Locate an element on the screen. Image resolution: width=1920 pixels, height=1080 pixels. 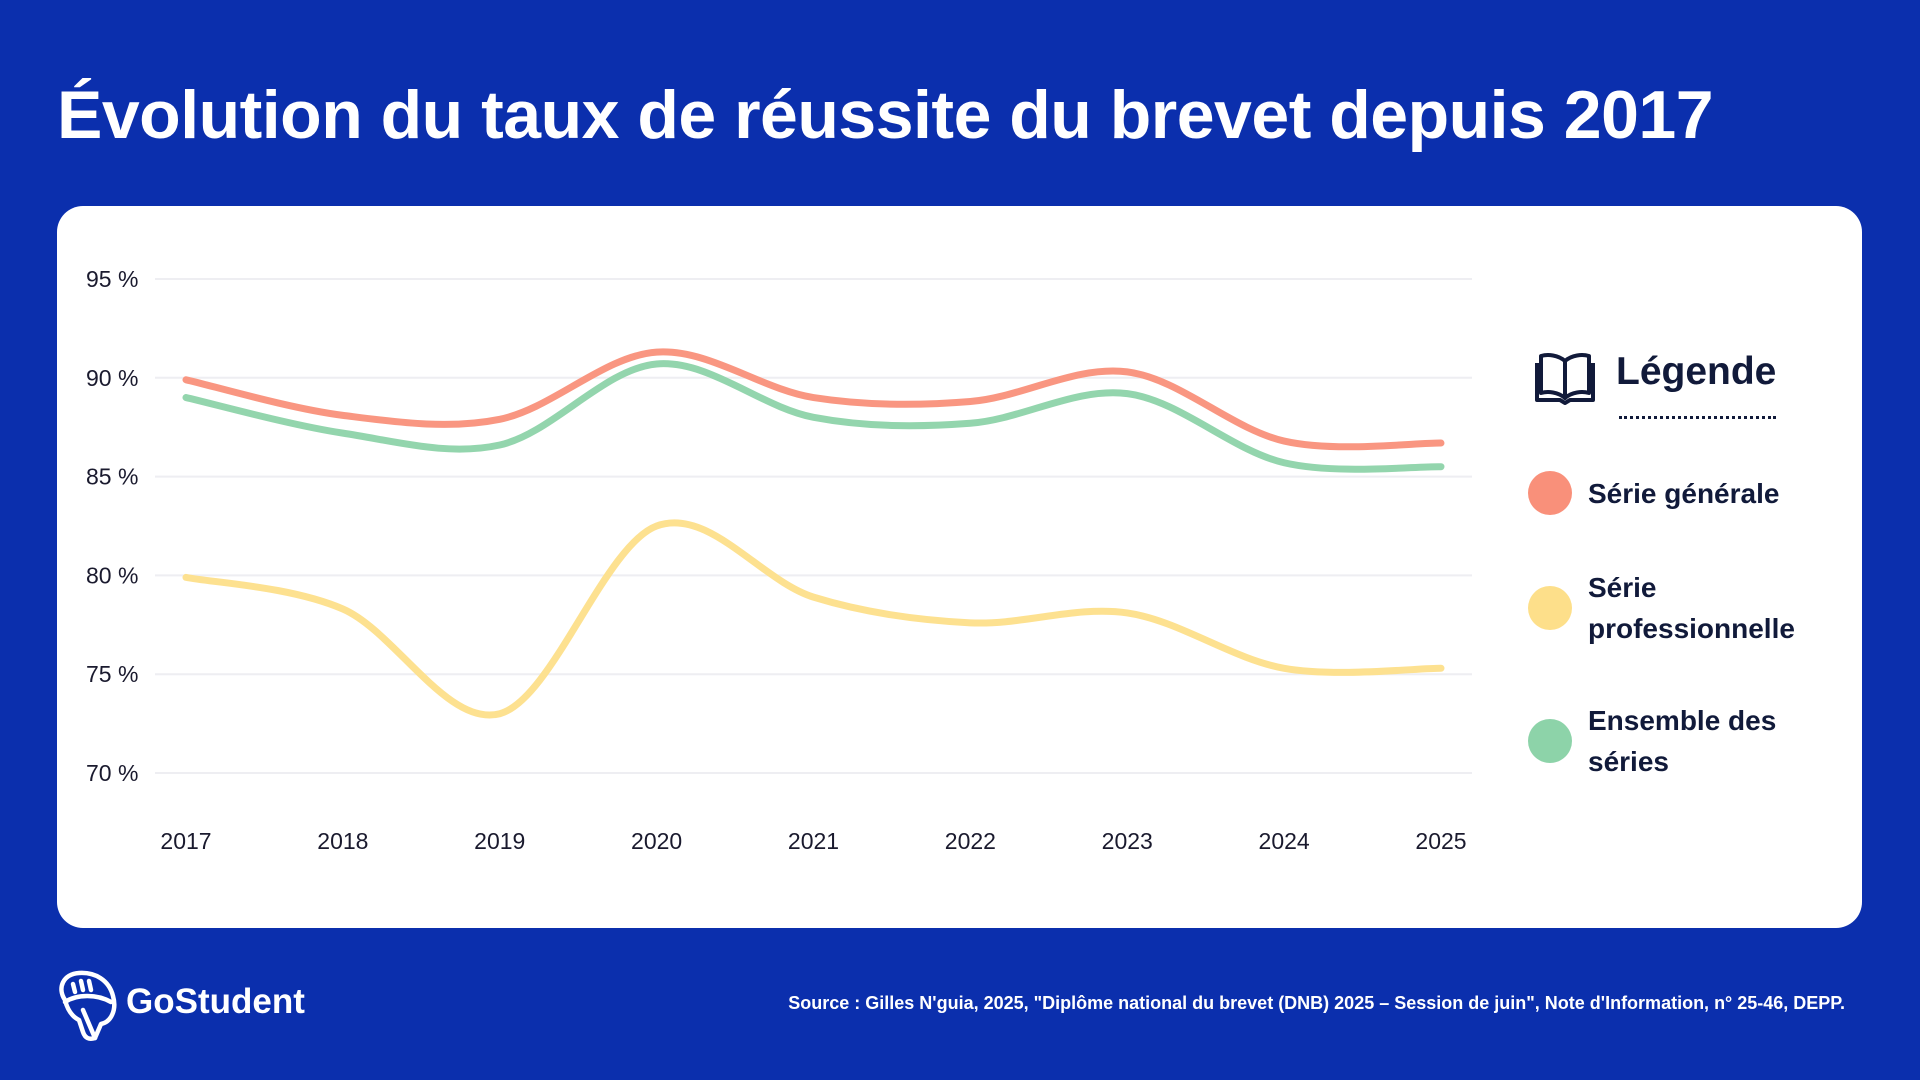
legend-underline is located at coordinates (1697, 417).